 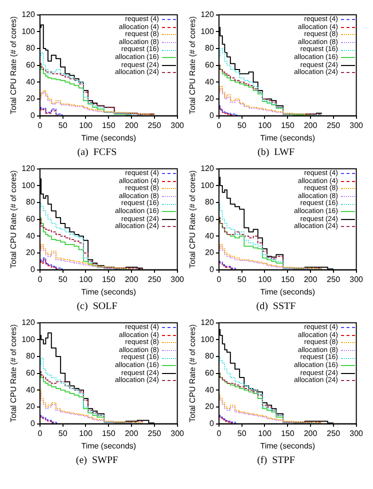 I want to click on text: (a) FCFS, so click(x=97, y=152).